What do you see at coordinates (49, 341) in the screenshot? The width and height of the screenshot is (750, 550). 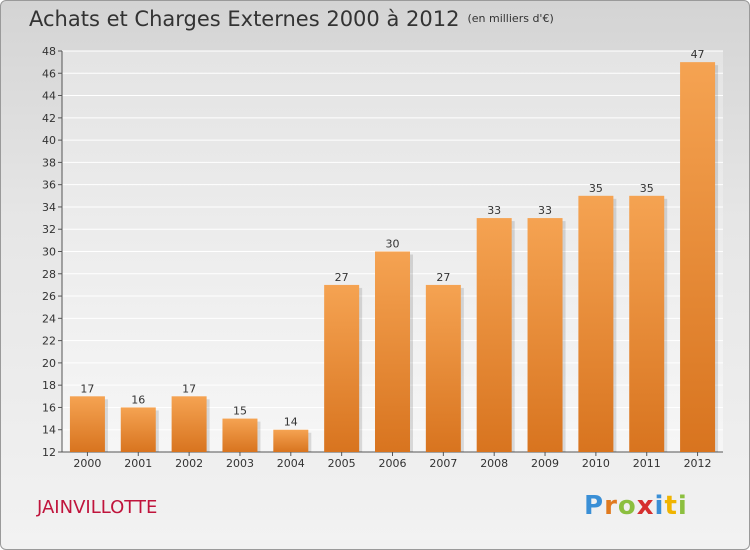 I see `y-tick-label: 22` at bounding box center [49, 341].